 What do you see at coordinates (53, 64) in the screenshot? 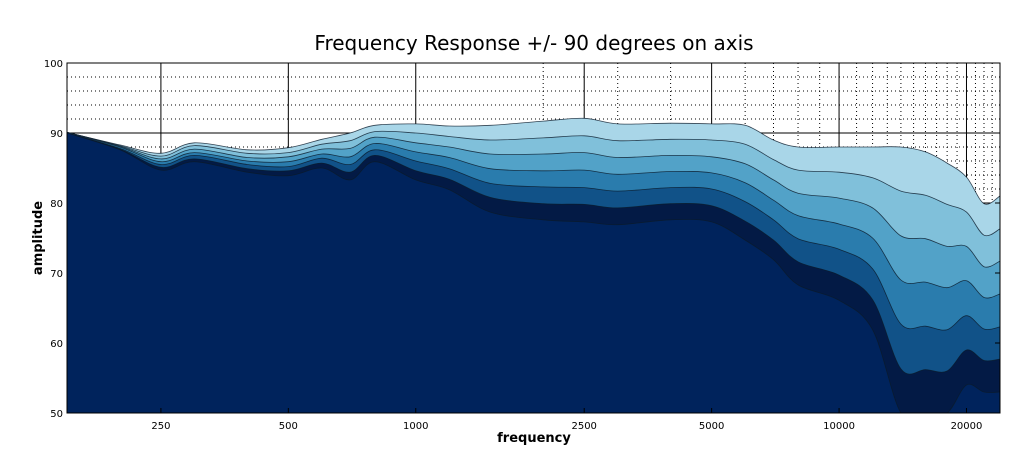
I see `y-tick-label: 100` at bounding box center [53, 64].